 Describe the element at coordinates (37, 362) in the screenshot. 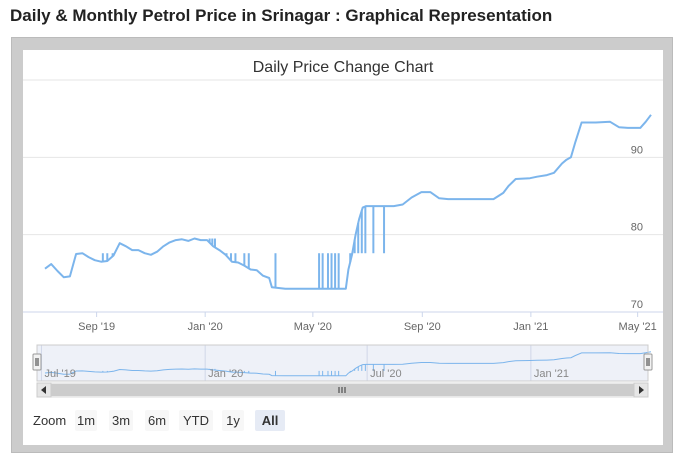

I see `navigator-handle-left` at that location.